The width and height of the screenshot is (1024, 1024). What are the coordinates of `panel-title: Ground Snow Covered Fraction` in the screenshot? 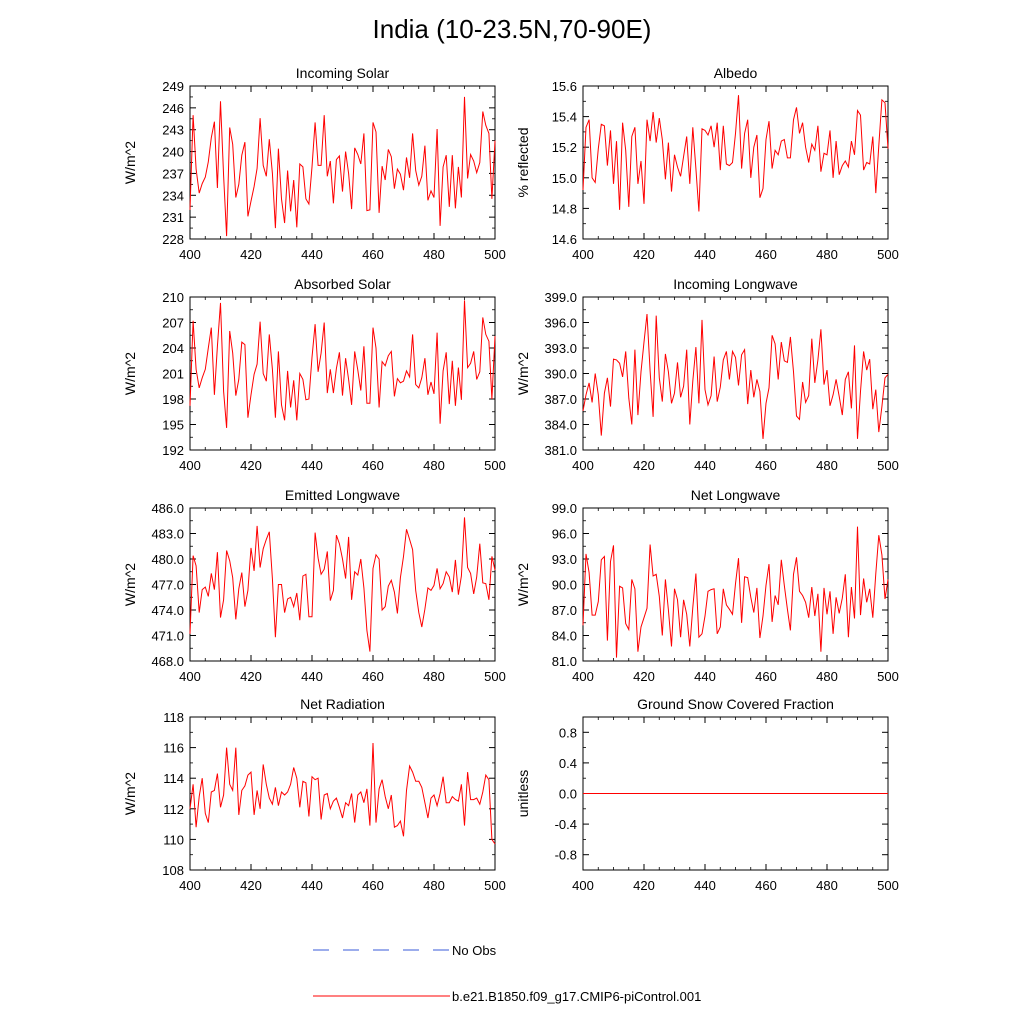 It's located at (735, 704).